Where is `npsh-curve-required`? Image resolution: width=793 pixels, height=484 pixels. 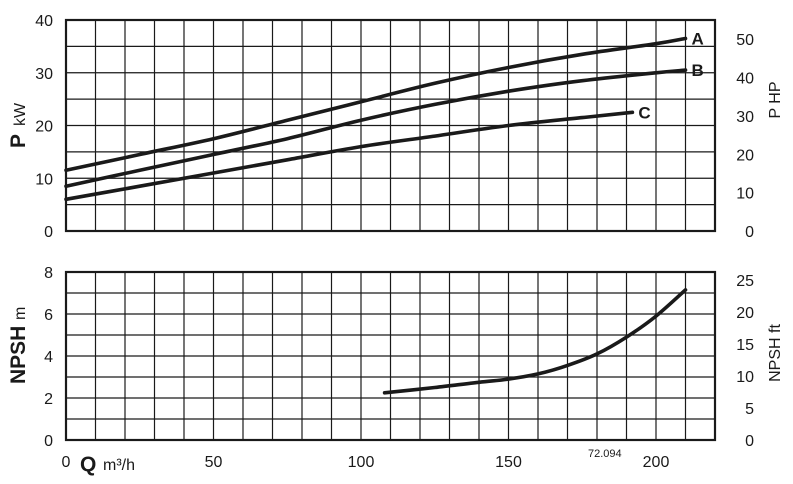
npsh-curve-required is located at coordinates (535, 341).